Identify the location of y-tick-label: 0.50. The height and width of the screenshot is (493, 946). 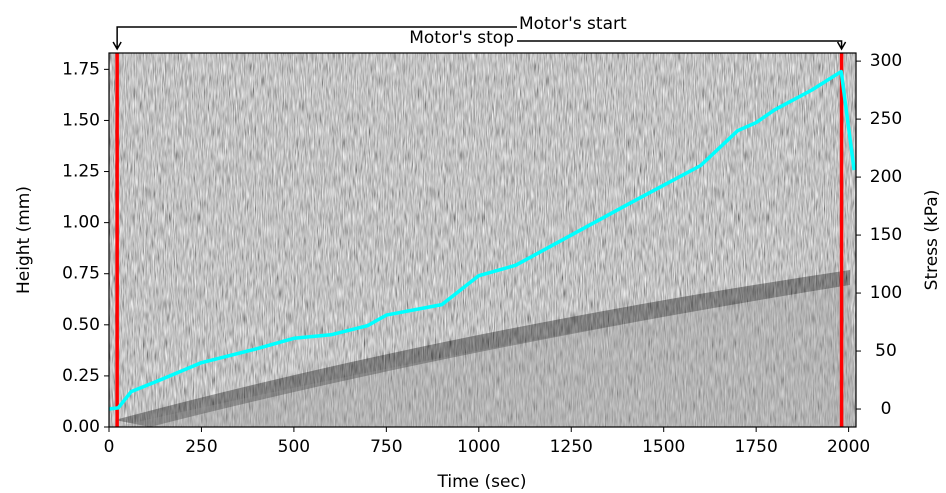
(81, 325).